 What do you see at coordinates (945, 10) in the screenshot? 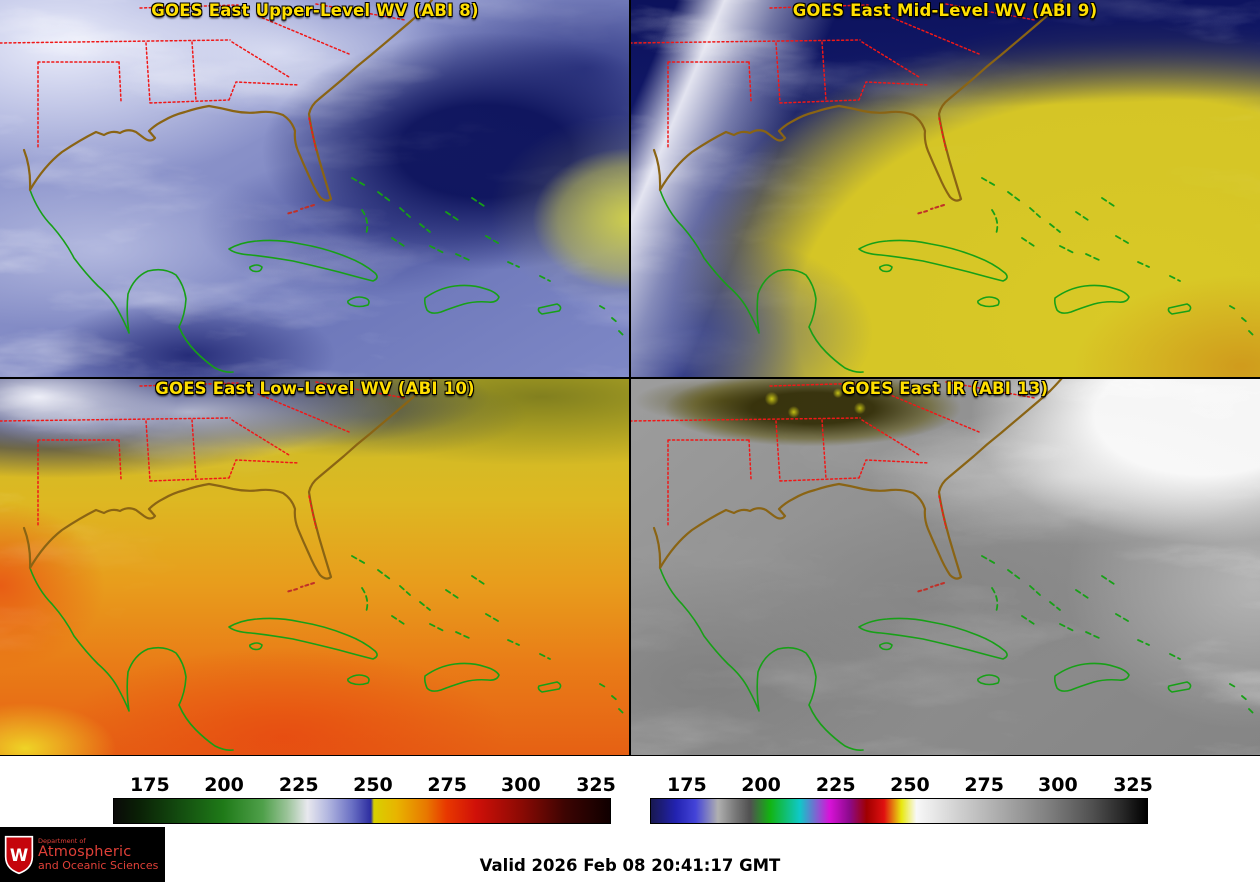
I see `panel-title: GOES East Mid-Level WV (ABI 9)` at bounding box center [945, 10].